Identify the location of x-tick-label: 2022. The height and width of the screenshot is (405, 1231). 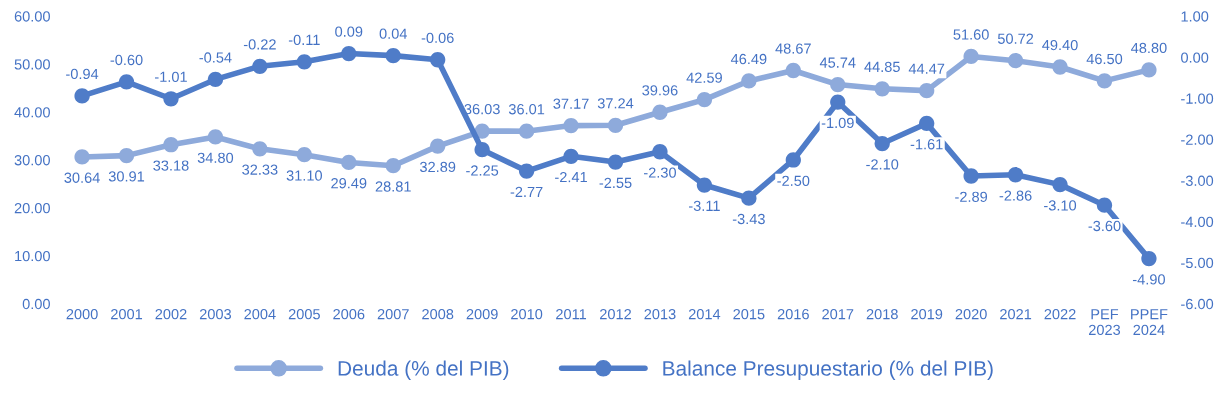
(1060, 314).